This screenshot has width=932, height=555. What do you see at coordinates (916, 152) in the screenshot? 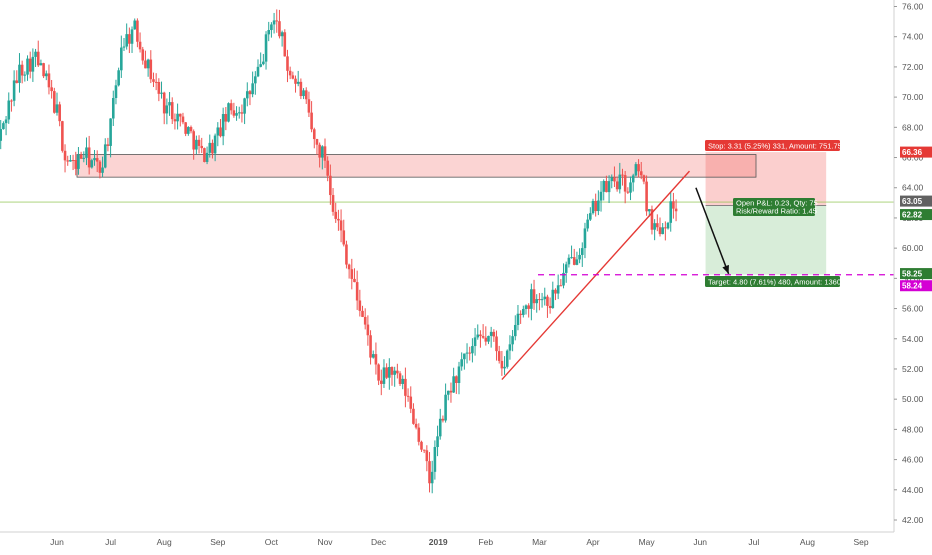
I see `price-marker: 66.36` at bounding box center [916, 152].